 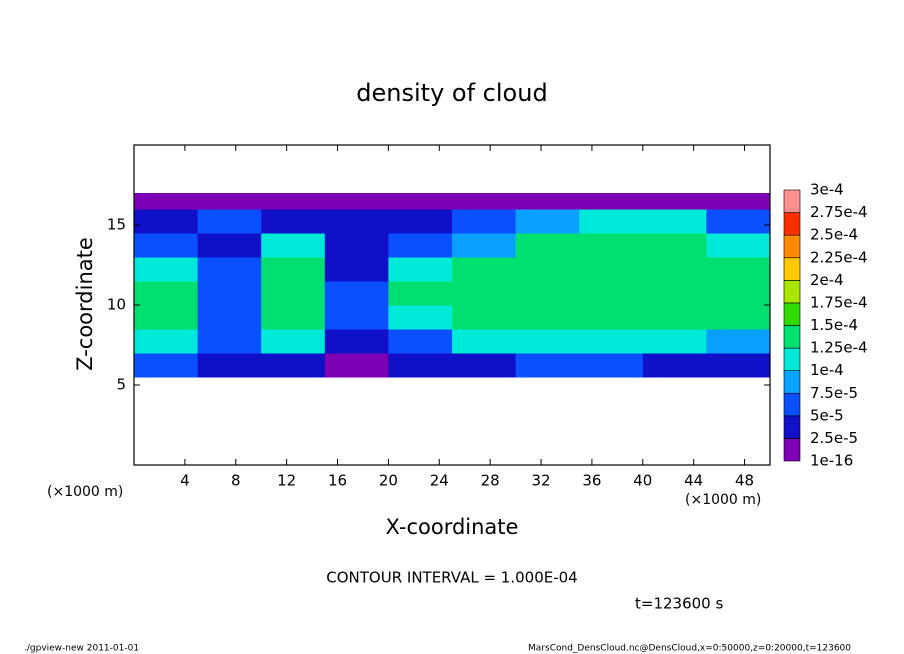 What do you see at coordinates (834, 235) in the screenshot?
I see `colorbar-label: 2.5e-4` at bounding box center [834, 235].